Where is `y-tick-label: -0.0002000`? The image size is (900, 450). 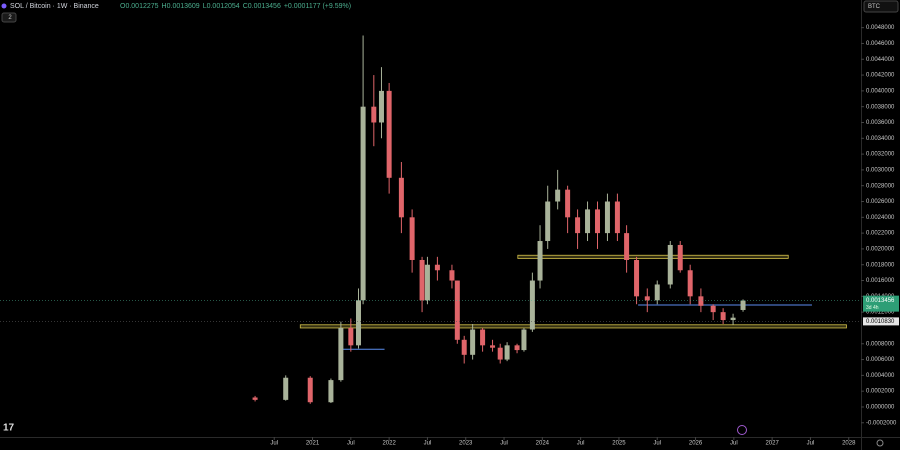
y-tick-label: -0.0002000 is located at coordinates (881, 423).